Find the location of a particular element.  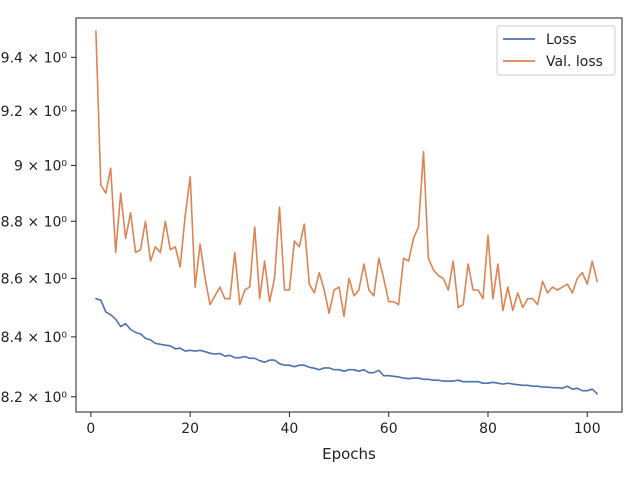

y-tick-label: 9.2 × 10⁰ is located at coordinates (34, 112).